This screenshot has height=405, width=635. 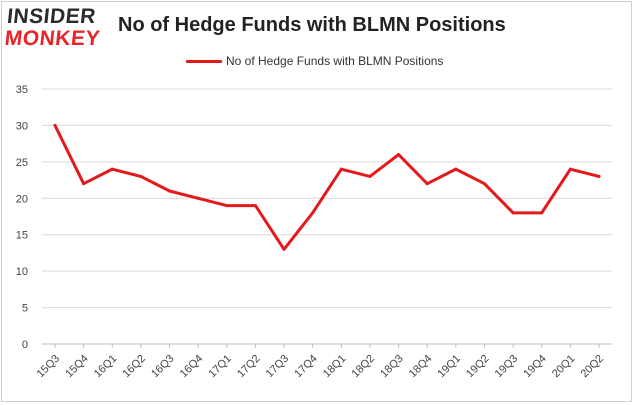 I want to click on x-tick-label: 19Q1, so click(x=449, y=367).